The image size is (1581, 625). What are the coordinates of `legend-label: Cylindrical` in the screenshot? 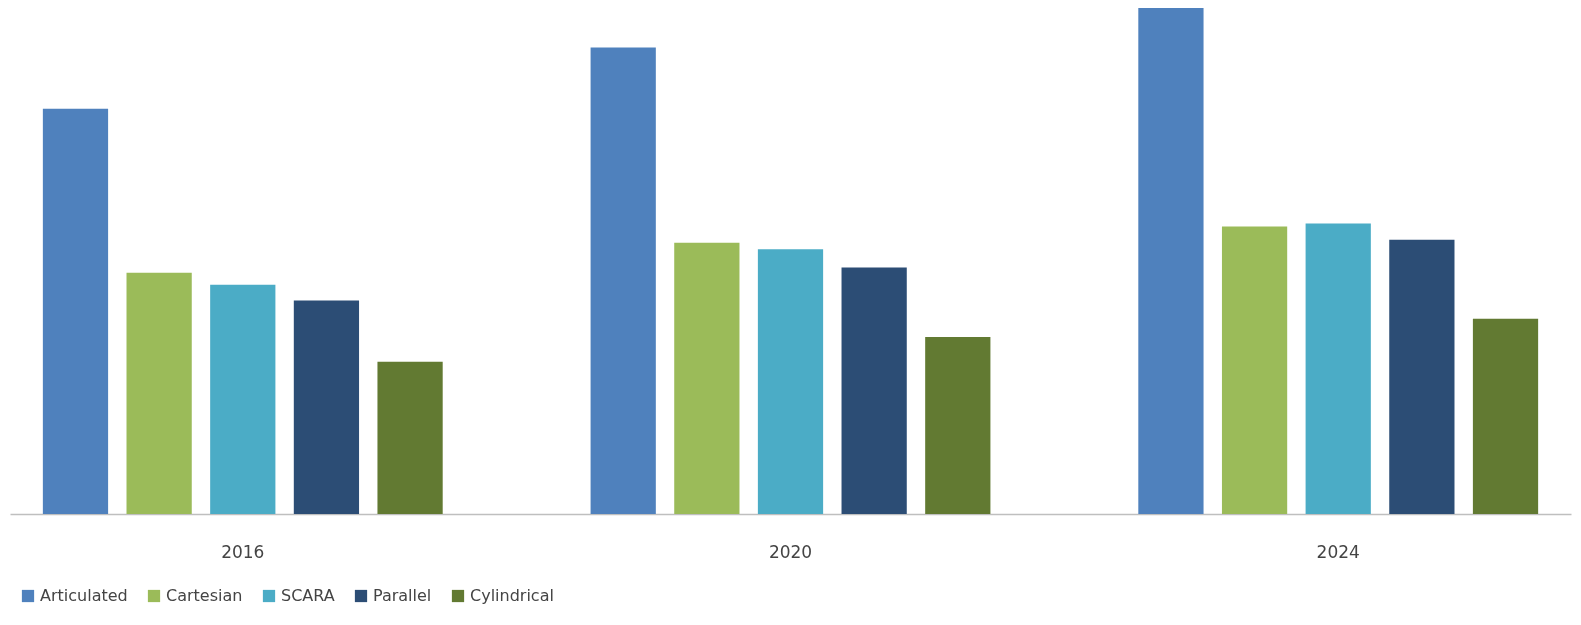 It's located at (512, 595).